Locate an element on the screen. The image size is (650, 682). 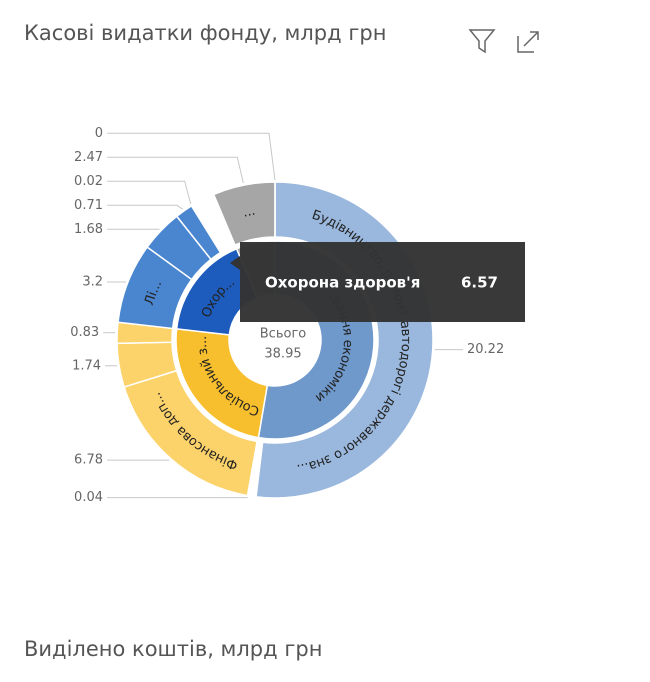
value-label: 0.71 is located at coordinates (88, 205).